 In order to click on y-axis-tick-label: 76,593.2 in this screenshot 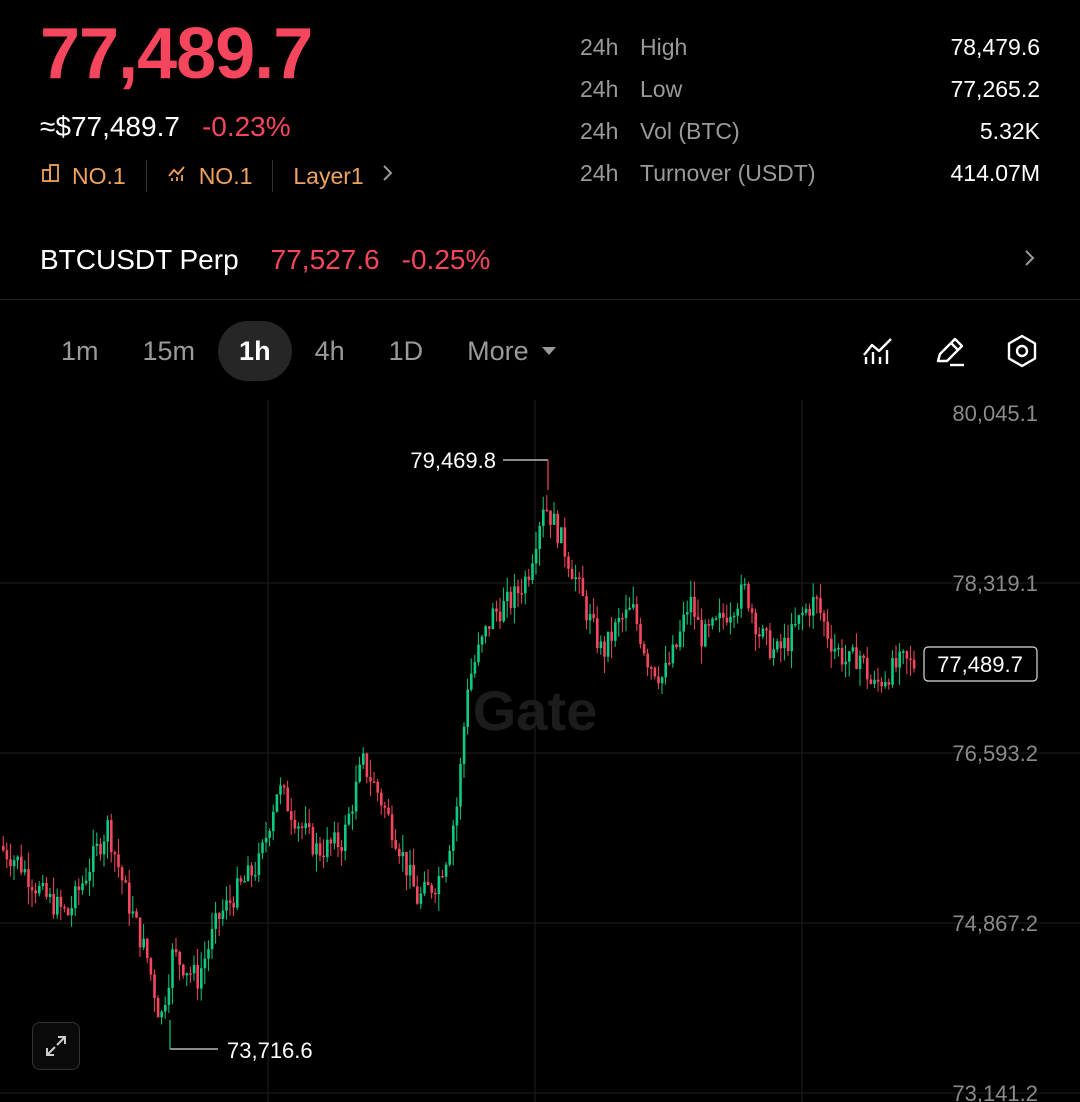, I will do `click(995, 753)`.